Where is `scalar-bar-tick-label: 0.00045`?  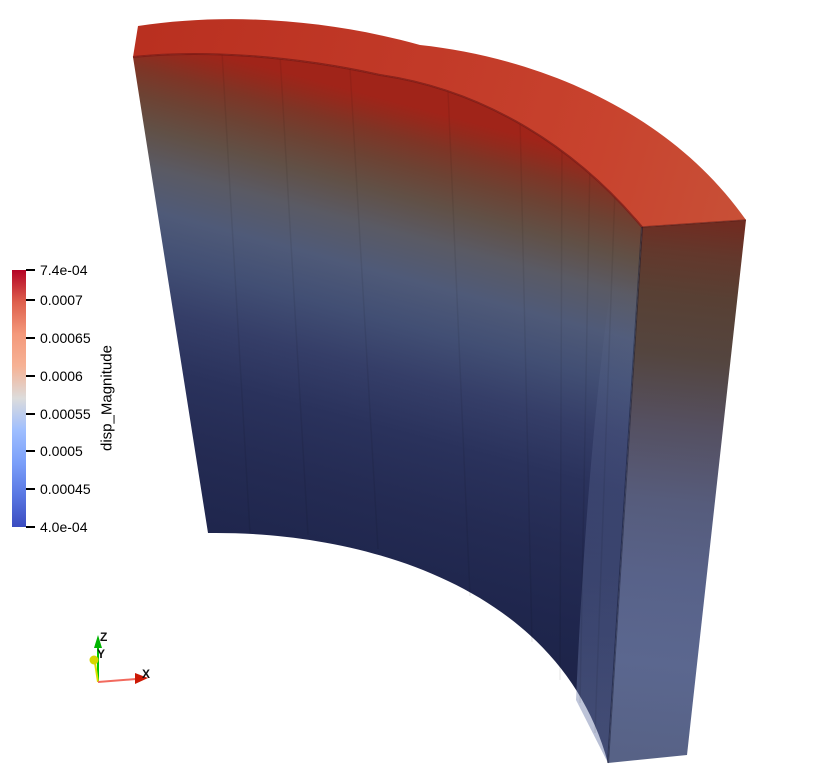
scalar-bar-tick-label: 0.00045 is located at coordinates (65, 489).